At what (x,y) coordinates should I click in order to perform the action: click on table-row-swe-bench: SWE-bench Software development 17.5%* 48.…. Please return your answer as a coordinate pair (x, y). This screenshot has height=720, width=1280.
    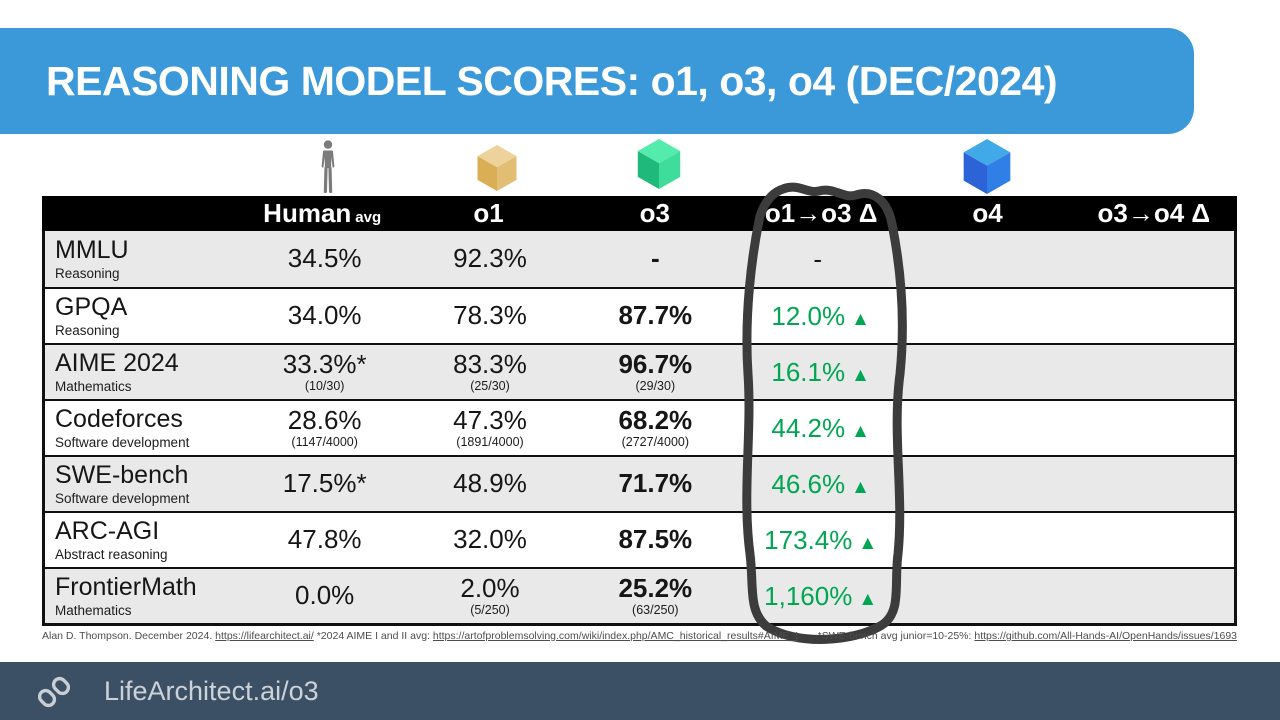
    Looking at the image, I should click on (639, 483).